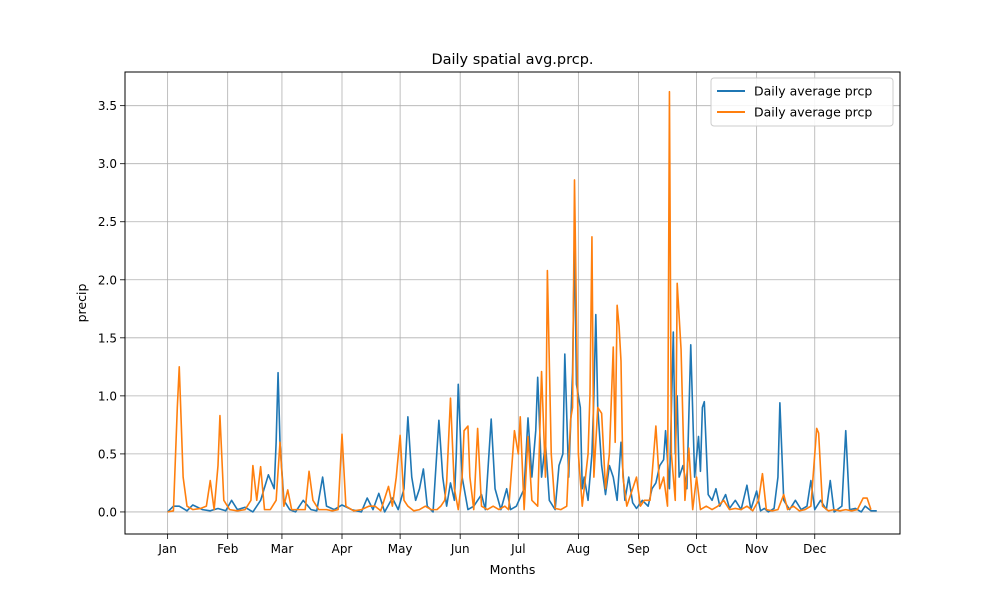 Image resolution: width=1000 pixels, height=600 pixels. Describe the element at coordinates (342, 549) in the screenshot. I see `x-tick-label: Apr` at that location.